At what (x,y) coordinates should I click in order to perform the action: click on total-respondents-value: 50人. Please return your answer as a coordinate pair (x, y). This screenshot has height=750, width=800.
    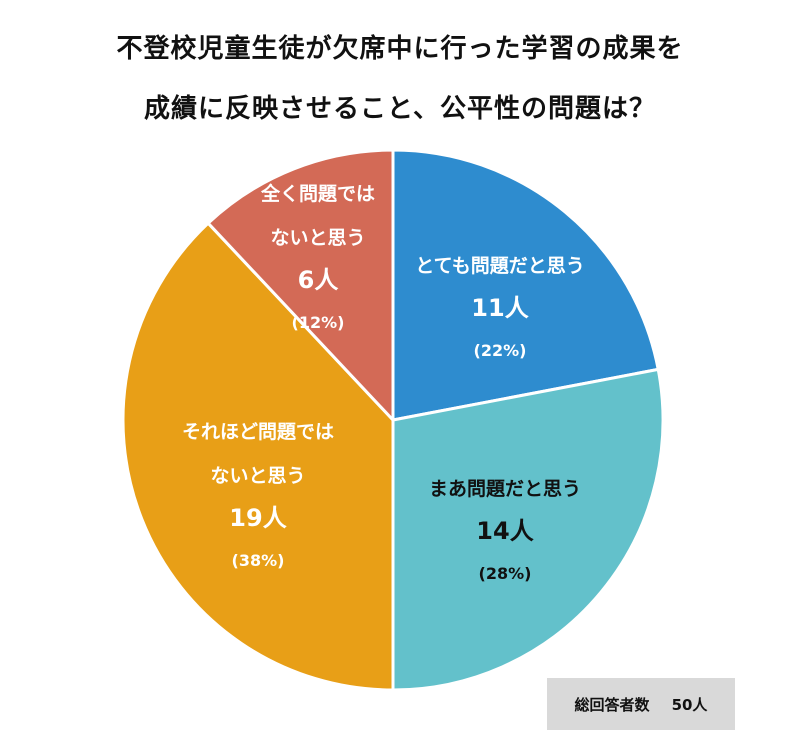
    Looking at the image, I should click on (689, 704).